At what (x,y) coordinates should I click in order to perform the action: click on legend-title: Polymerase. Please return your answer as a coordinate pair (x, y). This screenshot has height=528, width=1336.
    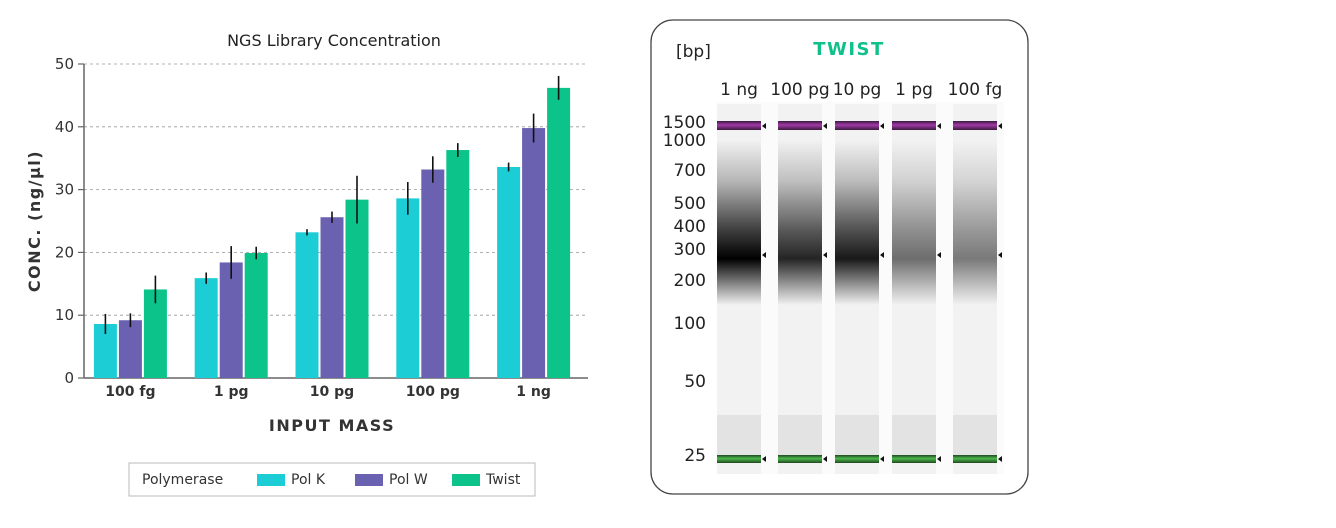
    Looking at the image, I should click on (182, 480).